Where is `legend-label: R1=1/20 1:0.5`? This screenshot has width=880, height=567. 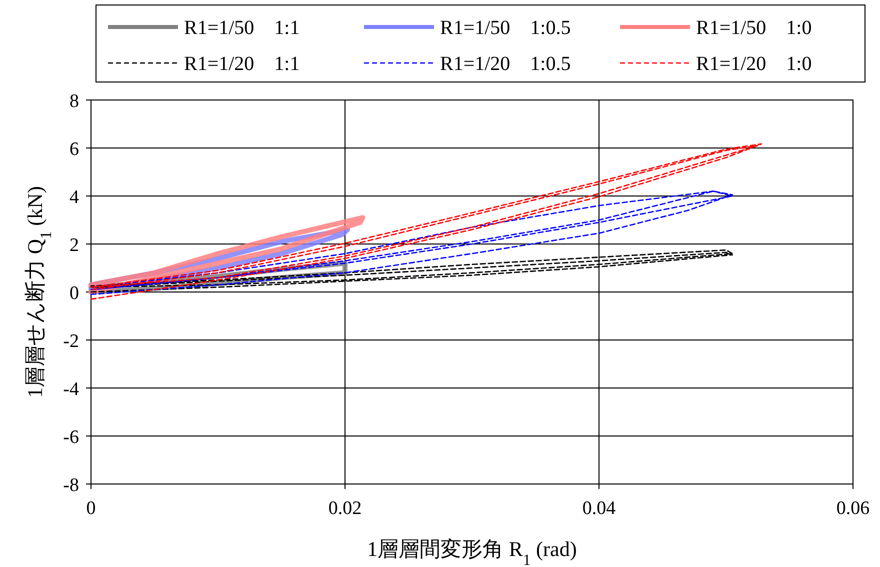 legend-label: R1=1/20 1:0.5 is located at coordinates (505, 64).